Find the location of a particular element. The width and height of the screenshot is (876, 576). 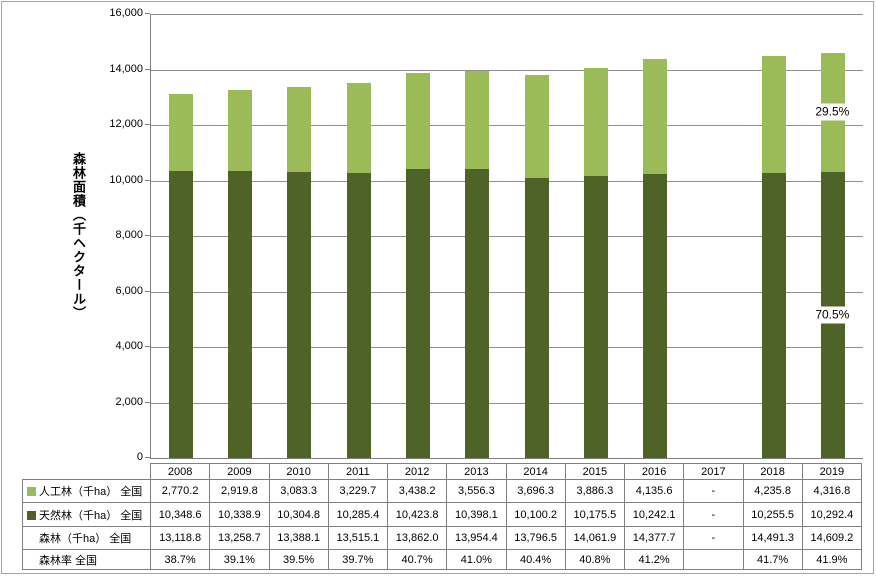

y-axis-tick-label: 8,000 is located at coordinates (129, 235).